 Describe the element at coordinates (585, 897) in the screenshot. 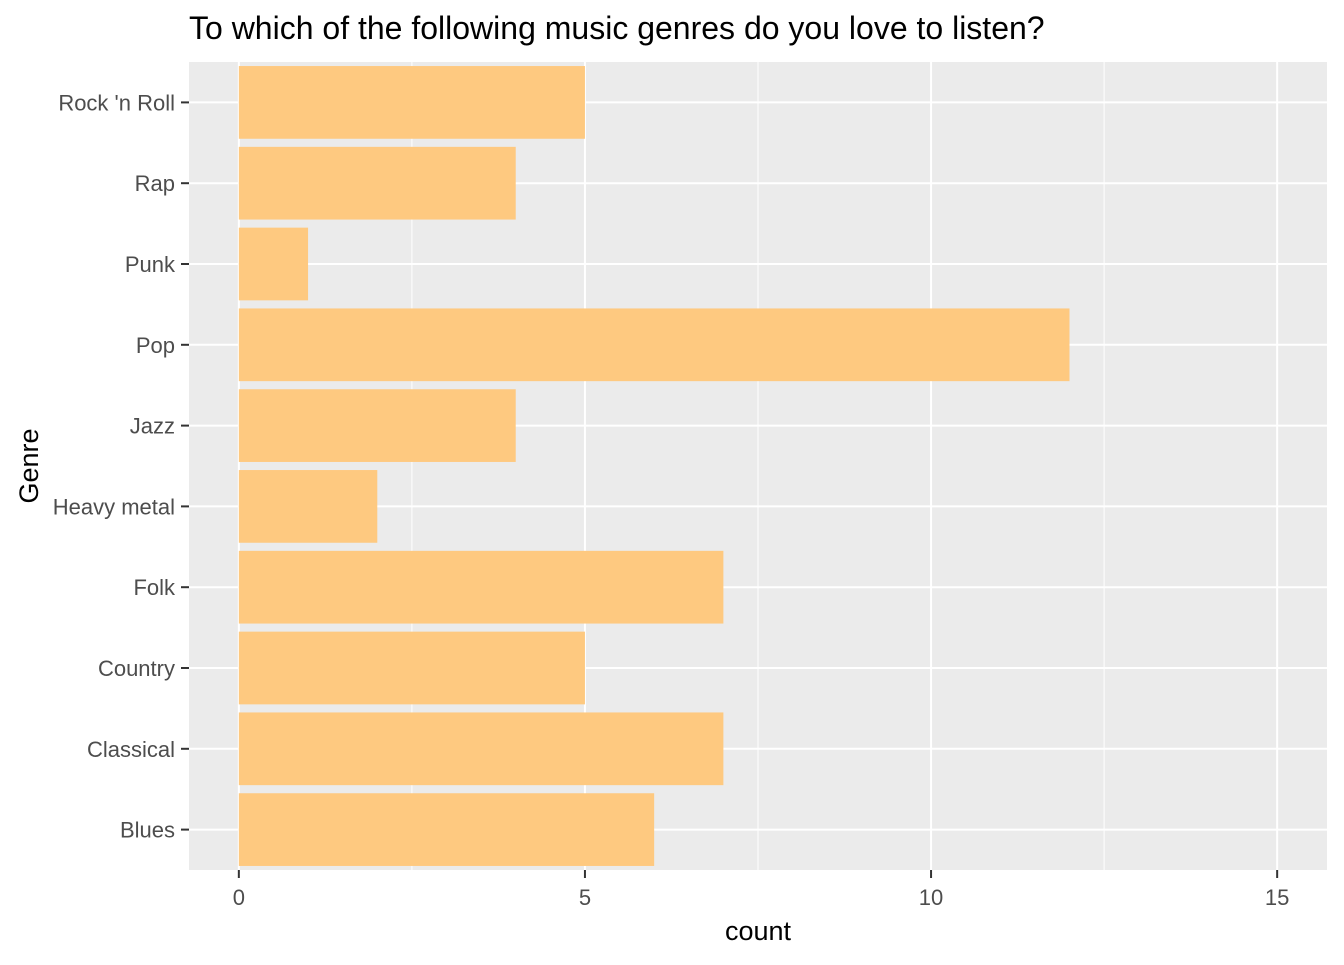

I see `x-tick-label: 5` at that location.